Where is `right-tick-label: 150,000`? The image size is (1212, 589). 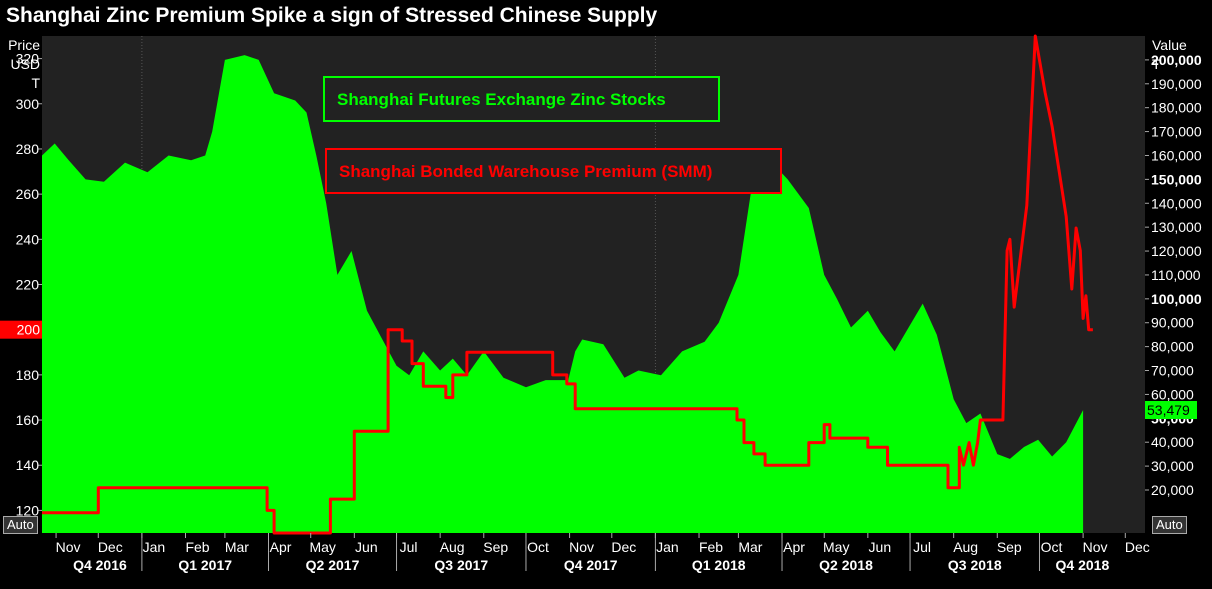
right-tick-label: 150,000 is located at coordinates (1176, 179).